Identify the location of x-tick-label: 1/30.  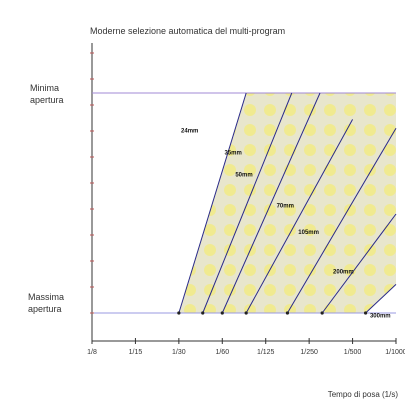
(179, 352).